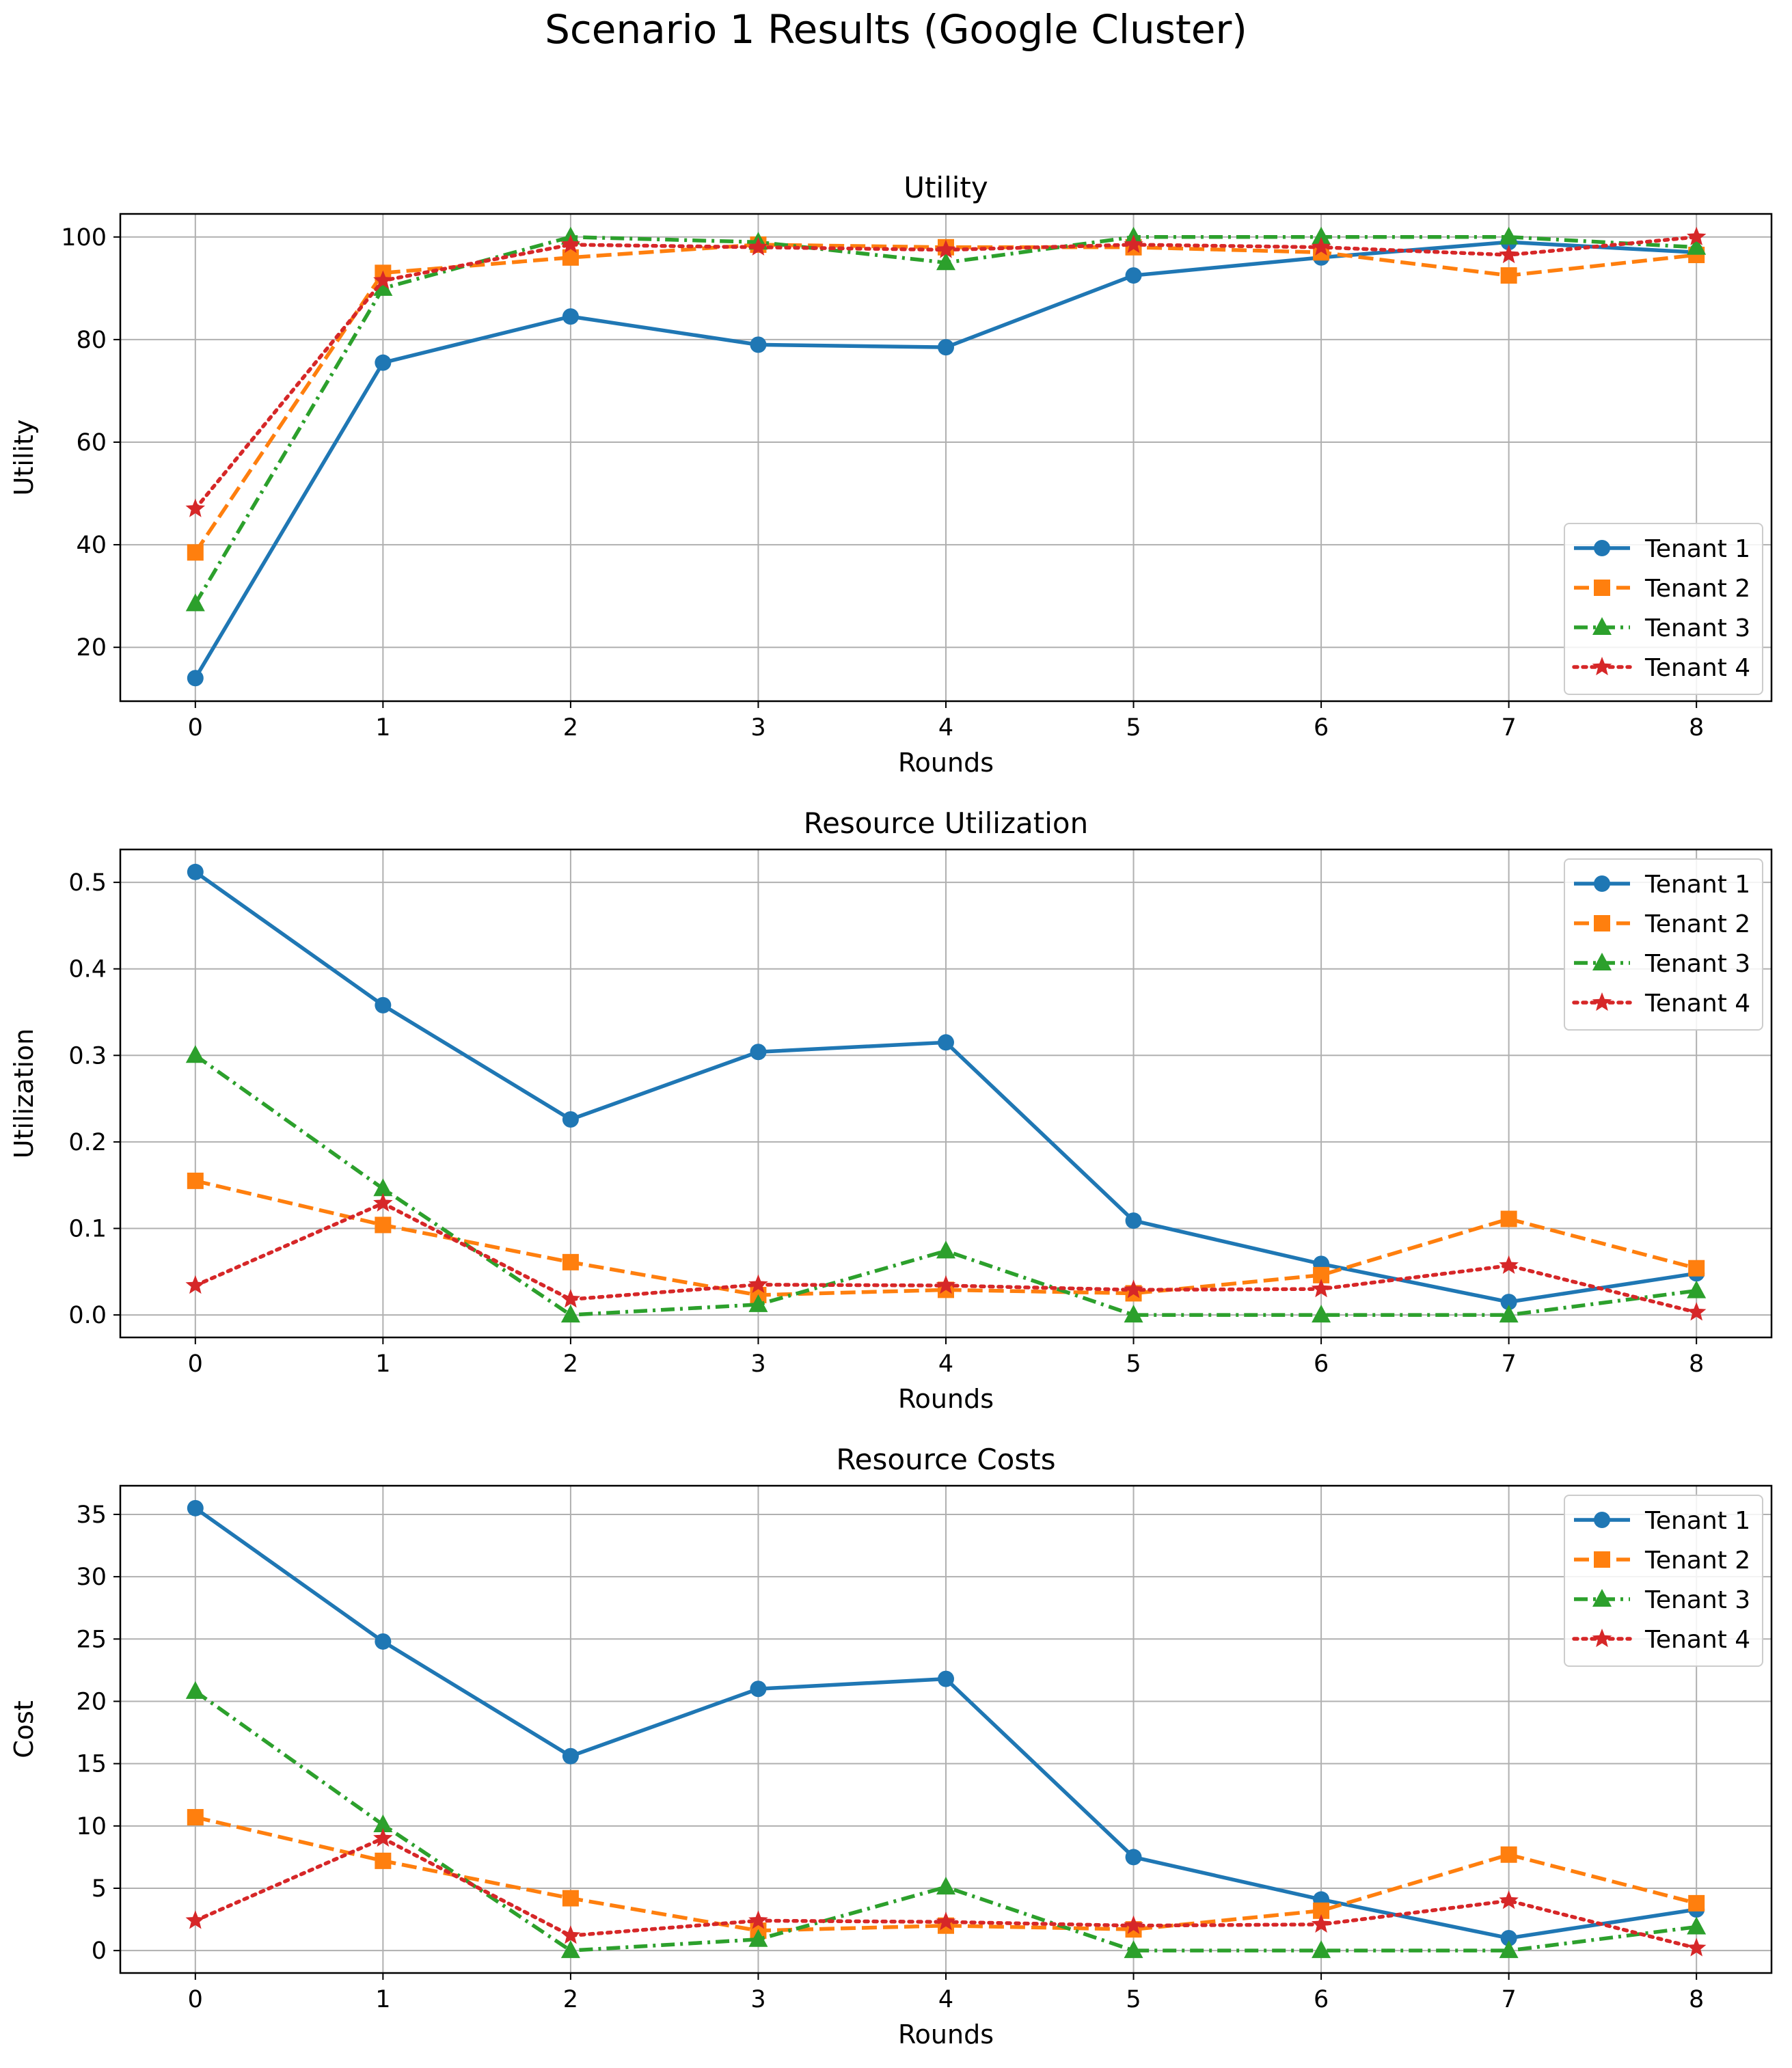  I want to click on x-tick-label: 2, so click(570, 1999).